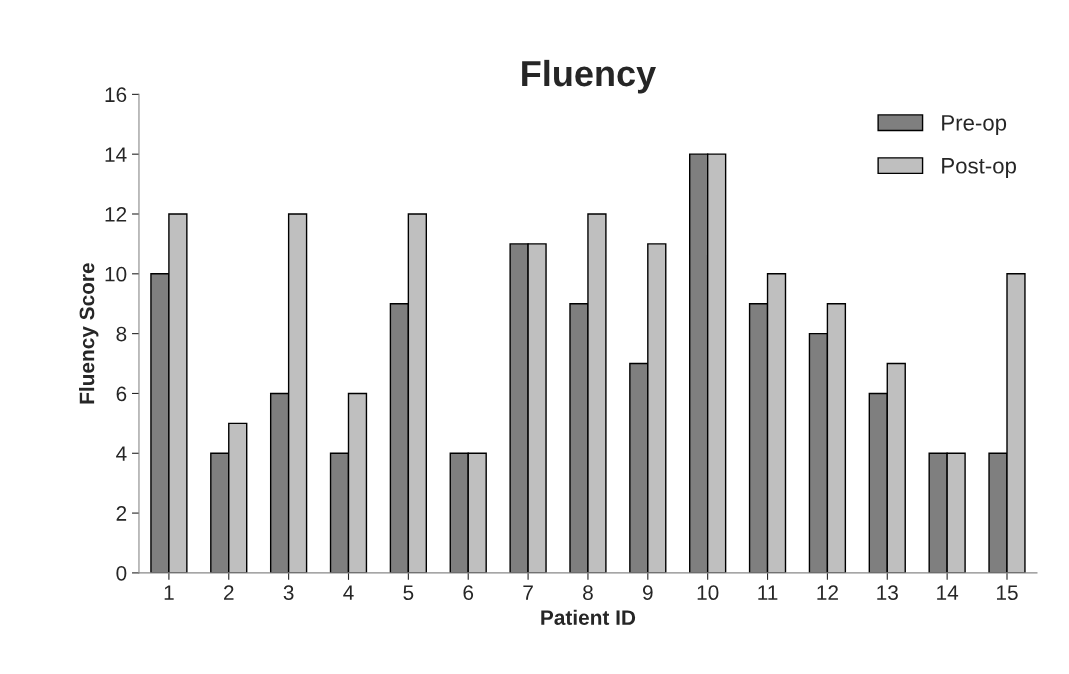 The image size is (1069, 674). Describe the element at coordinates (948, 592) in the screenshot. I see `x-tick-label: 14` at that location.